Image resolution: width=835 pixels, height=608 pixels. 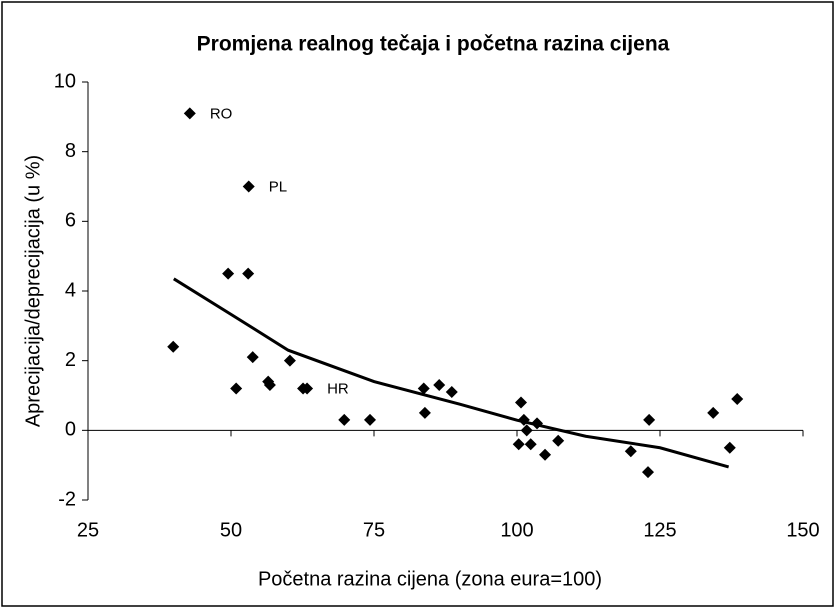 What do you see at coordinates (67, 499) in the screenshot?
I see `y-tick-label: -2` at bounding box center [67, 499].